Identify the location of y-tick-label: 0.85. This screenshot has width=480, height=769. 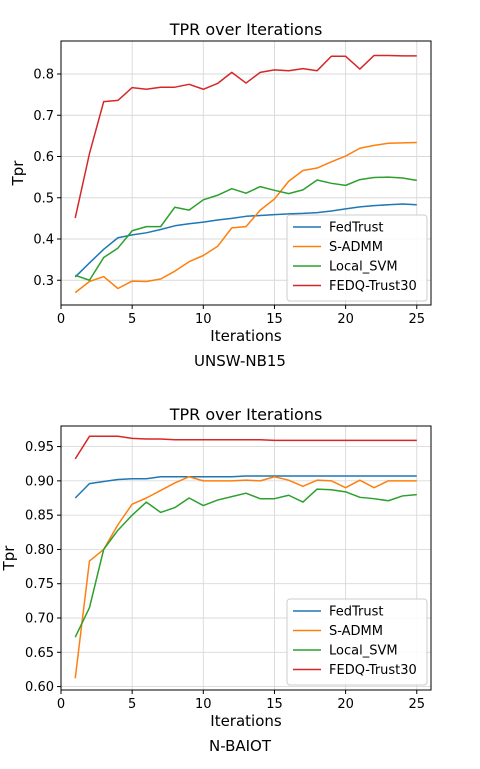
(39, 516).